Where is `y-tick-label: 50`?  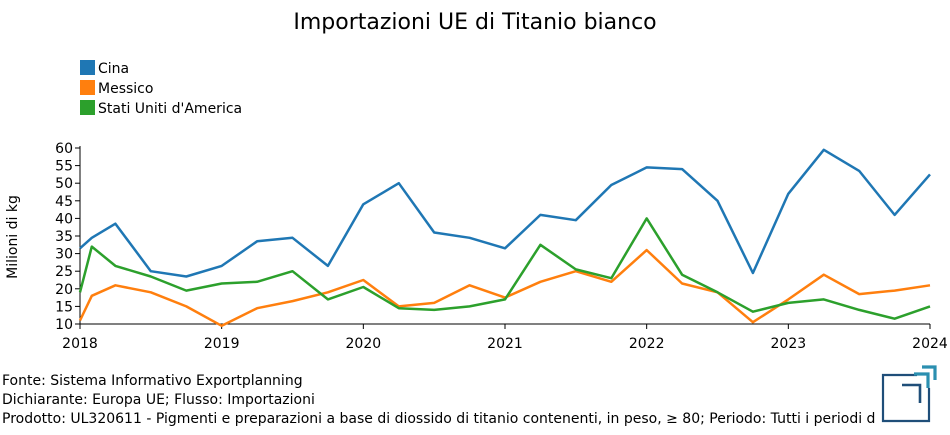 y-tick-label: 50 is located at coordinates (64, 184).